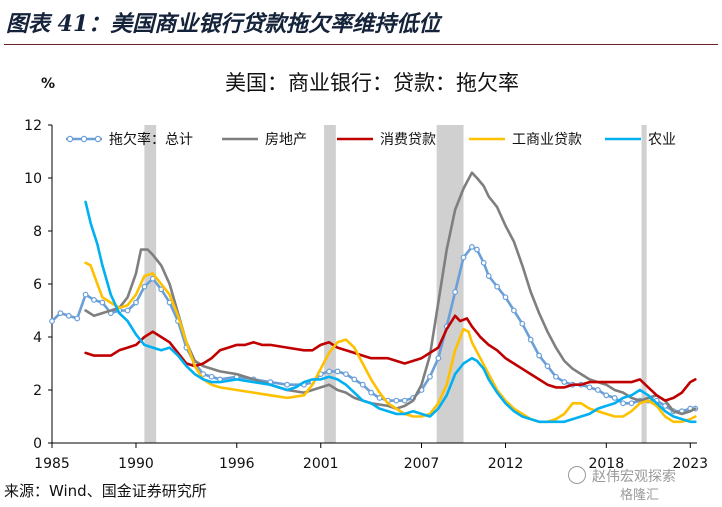  What do you see at coordinates (37, 285) in the screenshot?
I see `y-tick-label: 6` at bounding box center [37, 285].